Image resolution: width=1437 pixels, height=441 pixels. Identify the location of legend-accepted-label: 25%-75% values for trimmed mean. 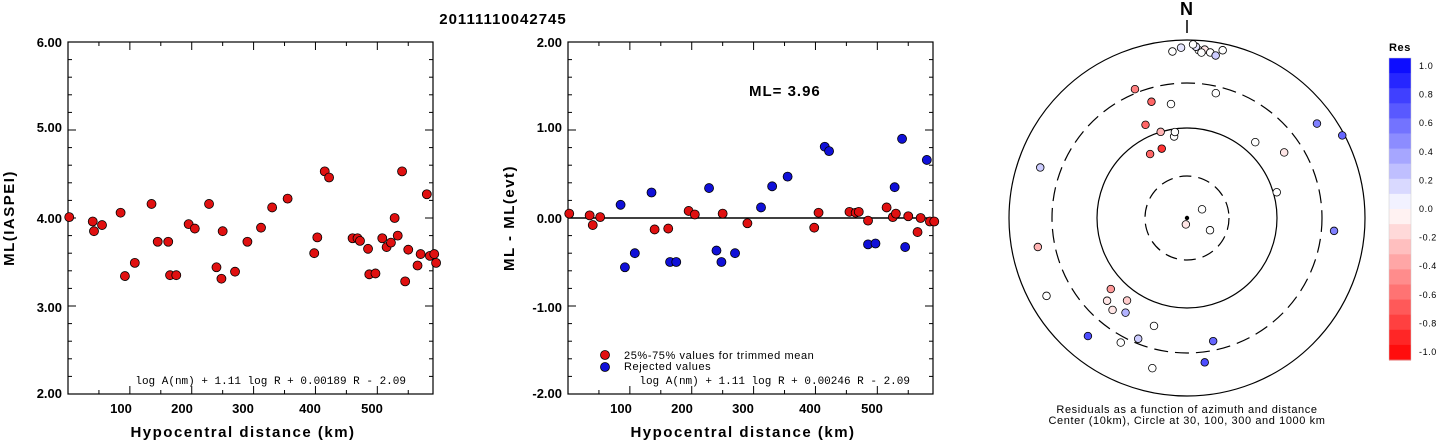
(719, 356).